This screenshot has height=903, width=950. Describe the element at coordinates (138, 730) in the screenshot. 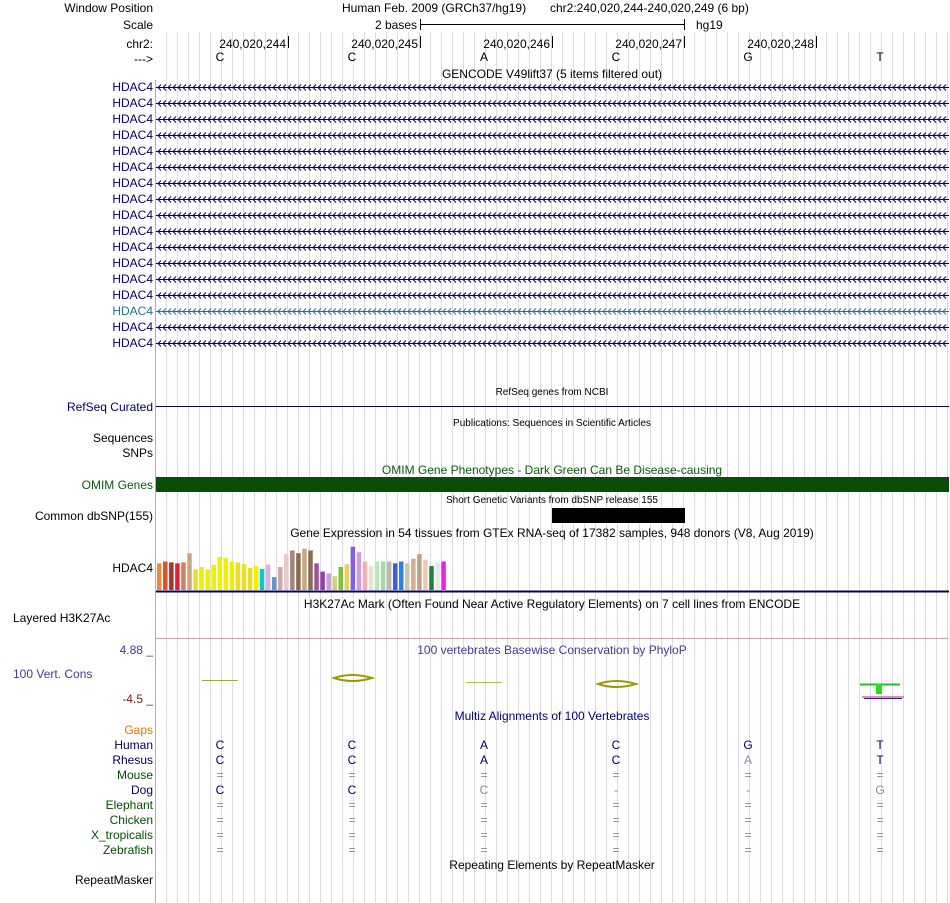

I see `gaps-label: Gaps` at that location.